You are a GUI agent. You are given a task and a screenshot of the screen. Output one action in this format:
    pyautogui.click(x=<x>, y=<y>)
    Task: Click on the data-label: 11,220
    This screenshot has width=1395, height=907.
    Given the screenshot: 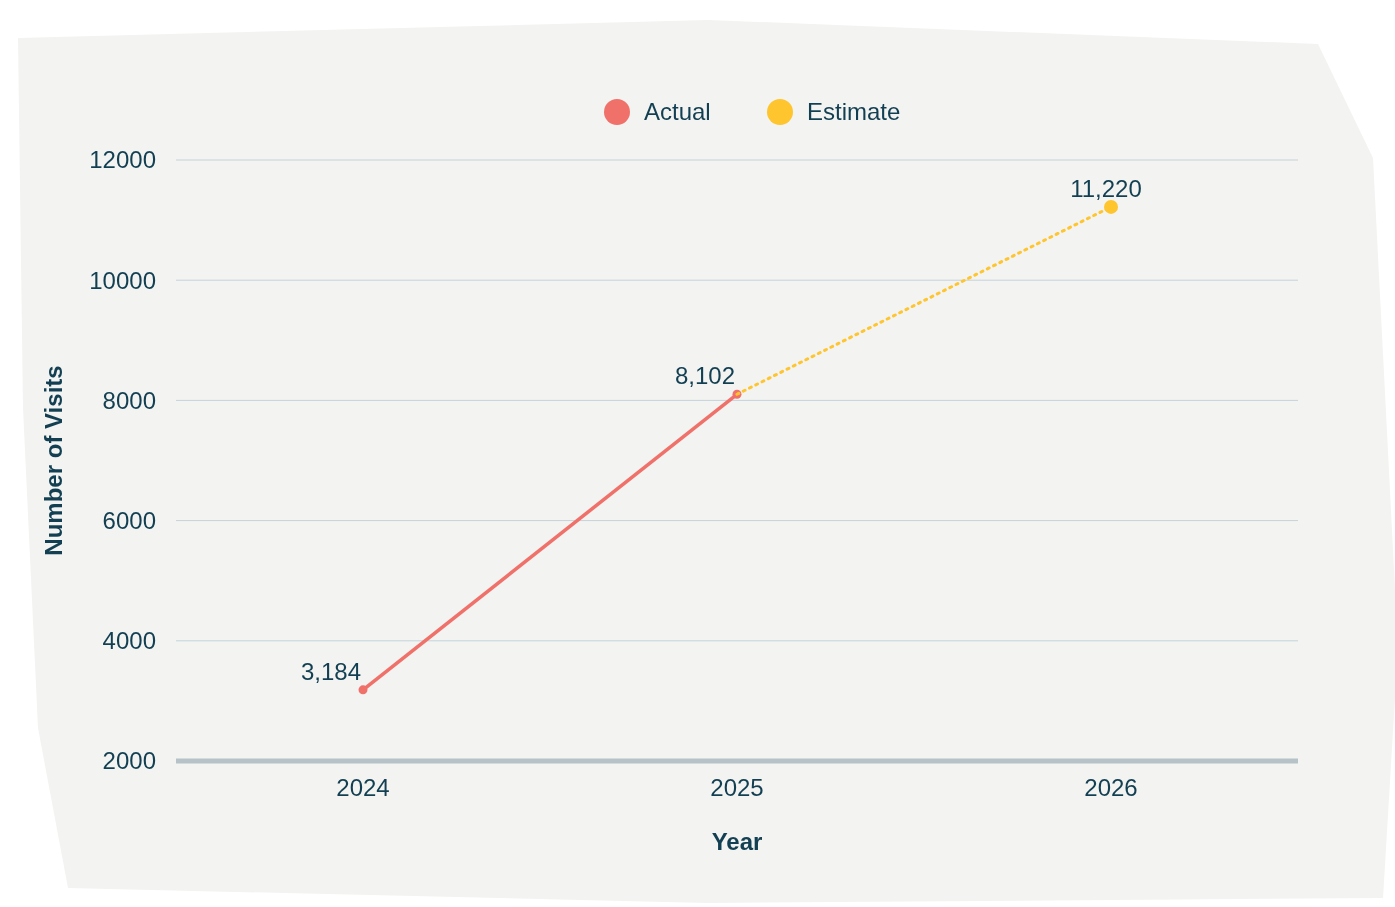 What is the action you would take?
    pyautogui.click(x=1106, y=188)
    